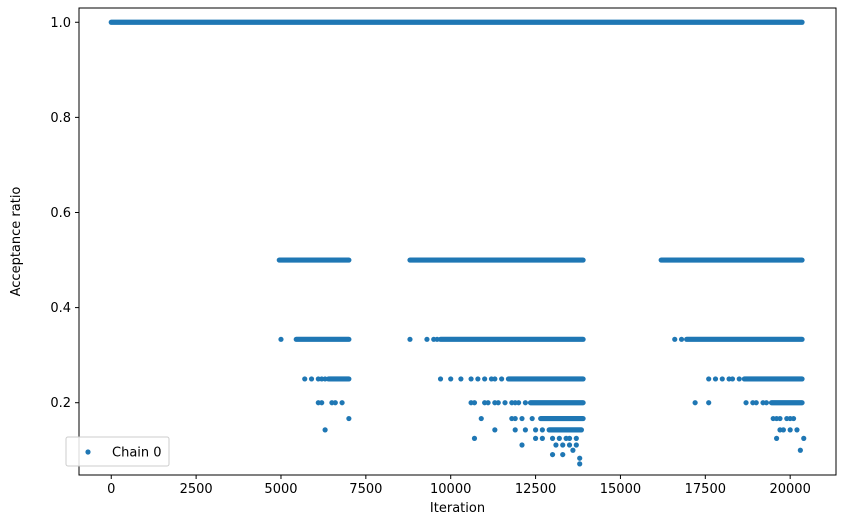 This screenshot has width=846, height=529. I want to click on y-tick-label: 0.2, so click(60, 403).